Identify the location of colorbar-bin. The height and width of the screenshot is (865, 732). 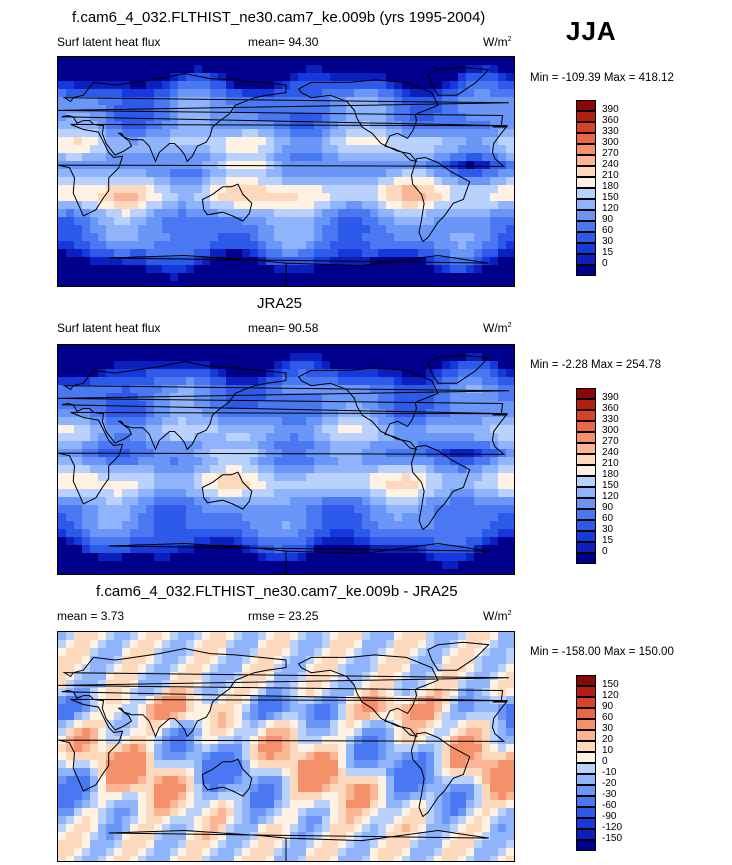
(586, 558).